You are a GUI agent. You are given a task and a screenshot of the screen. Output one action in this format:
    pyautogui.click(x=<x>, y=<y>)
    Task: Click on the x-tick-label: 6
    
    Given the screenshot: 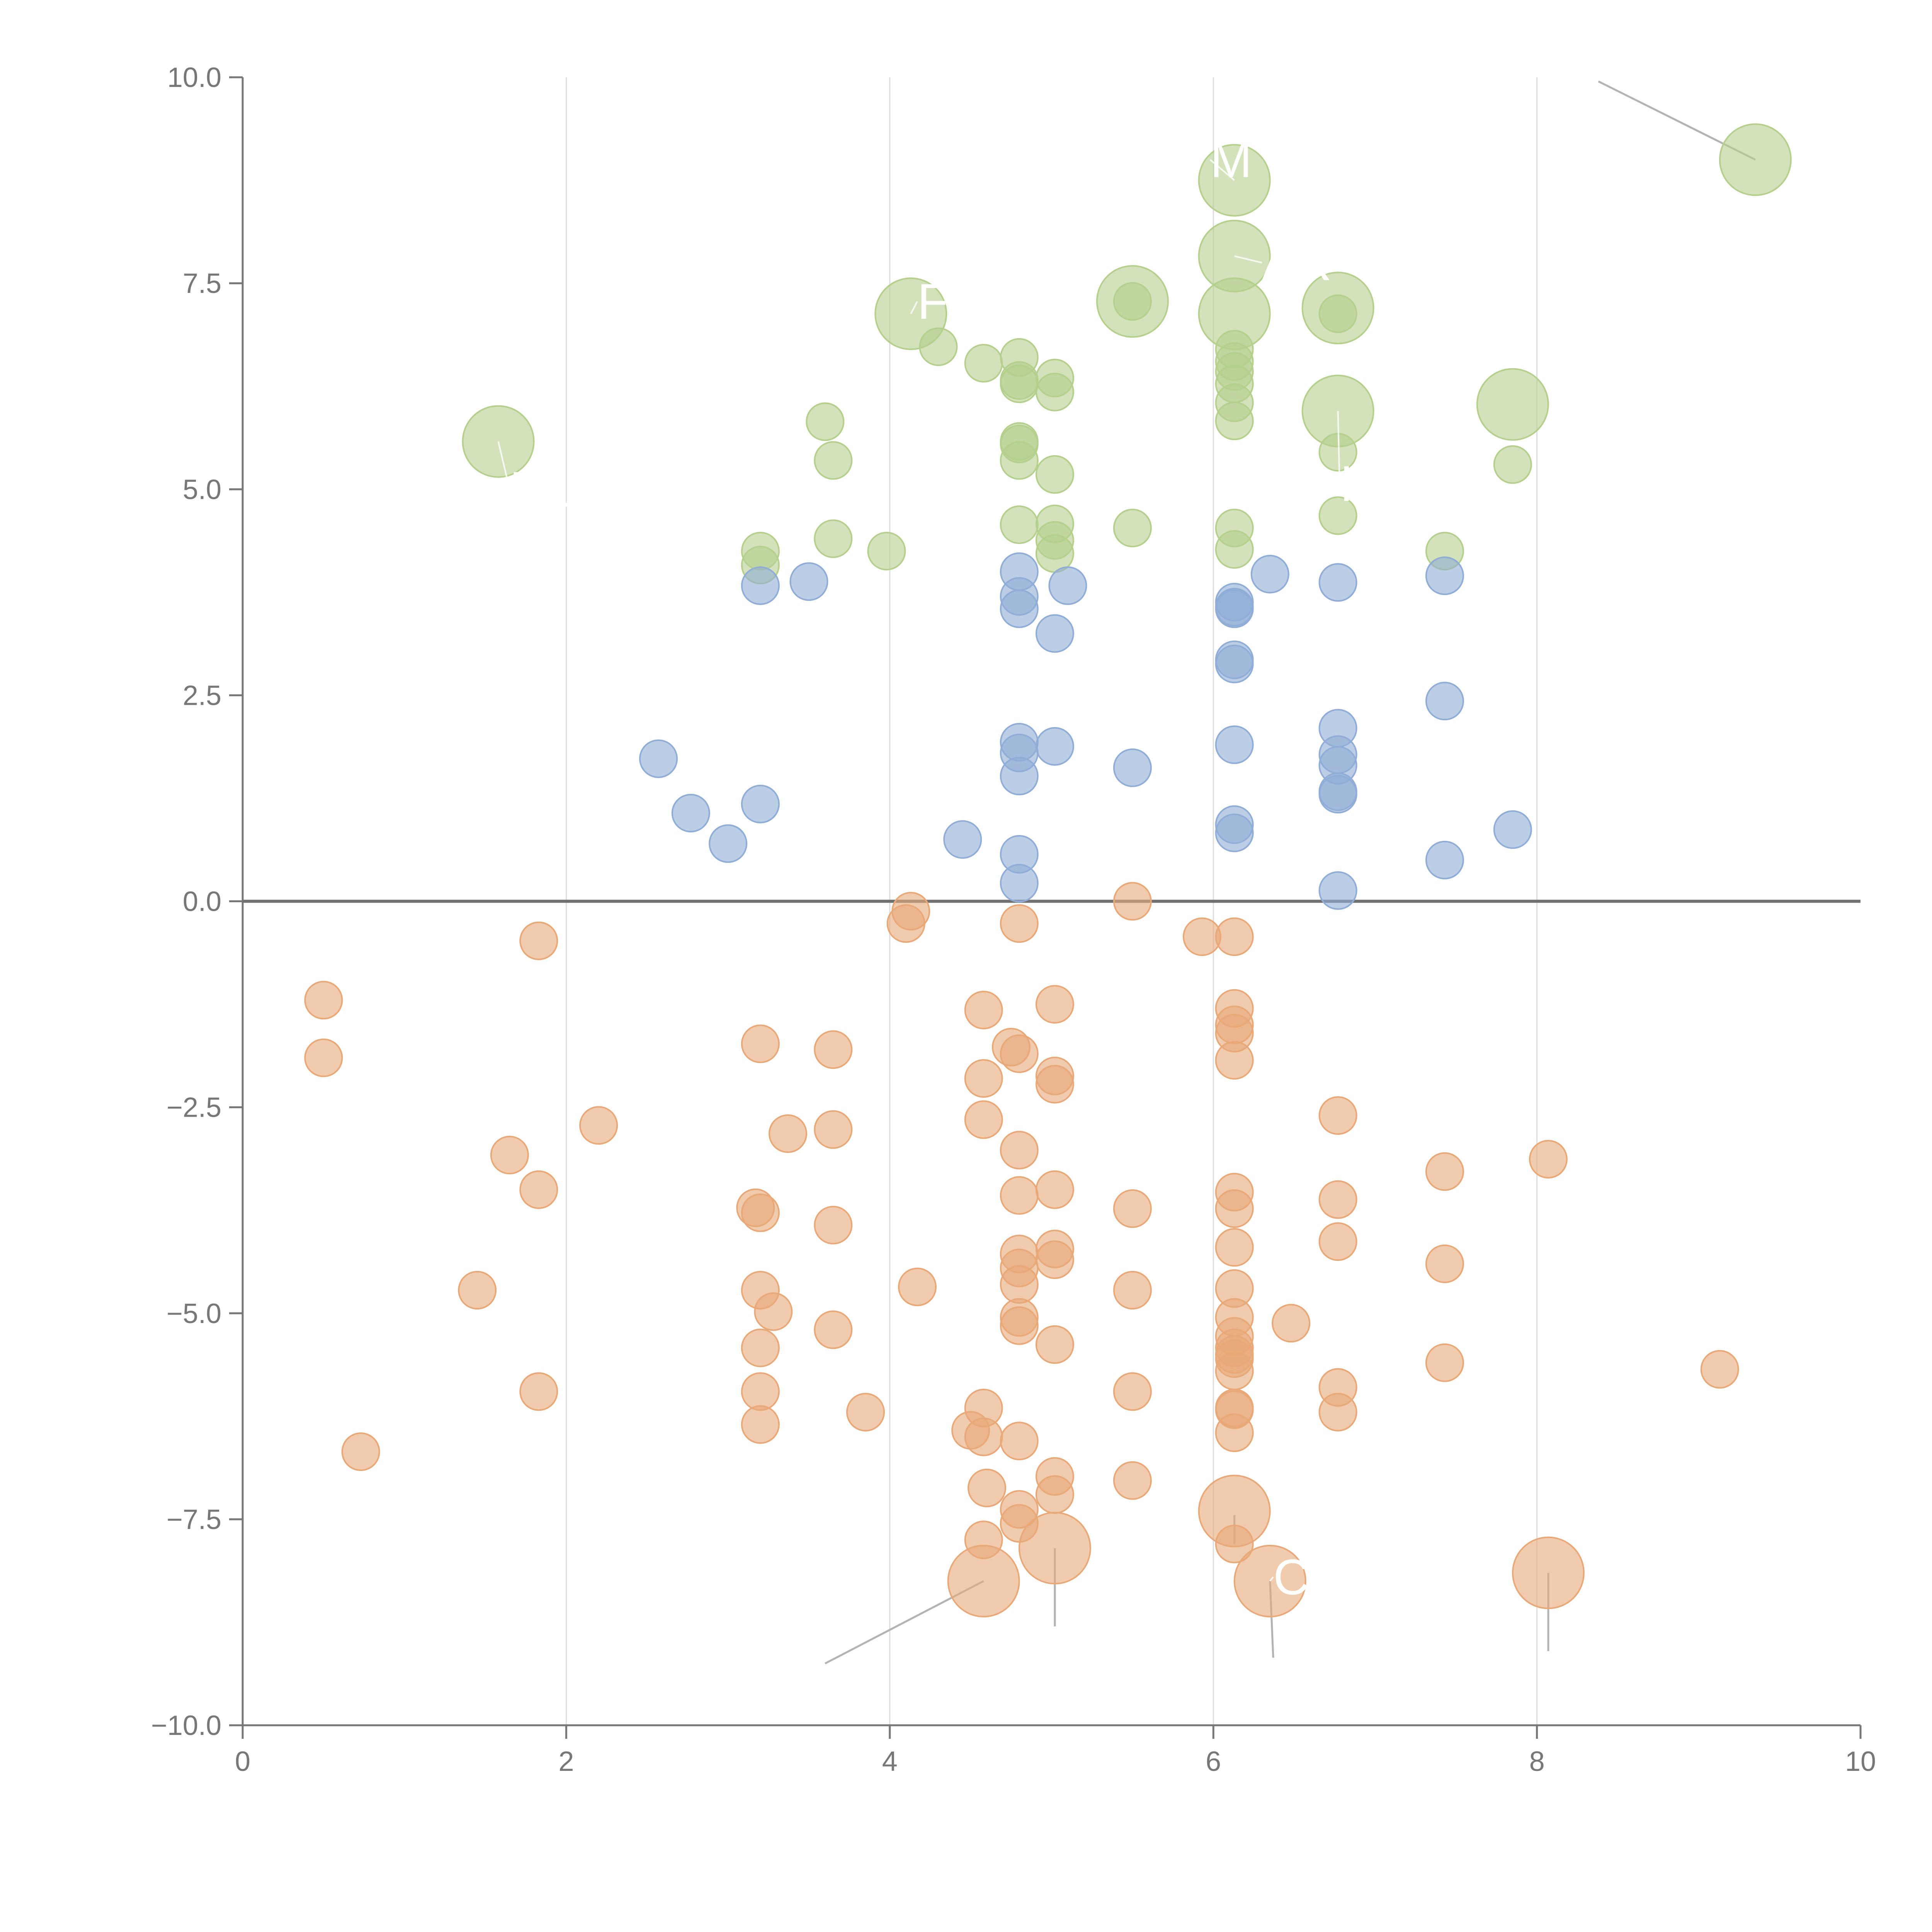 What is the action you would take?
    pyautogui.click(x=1213, y=1761)
    